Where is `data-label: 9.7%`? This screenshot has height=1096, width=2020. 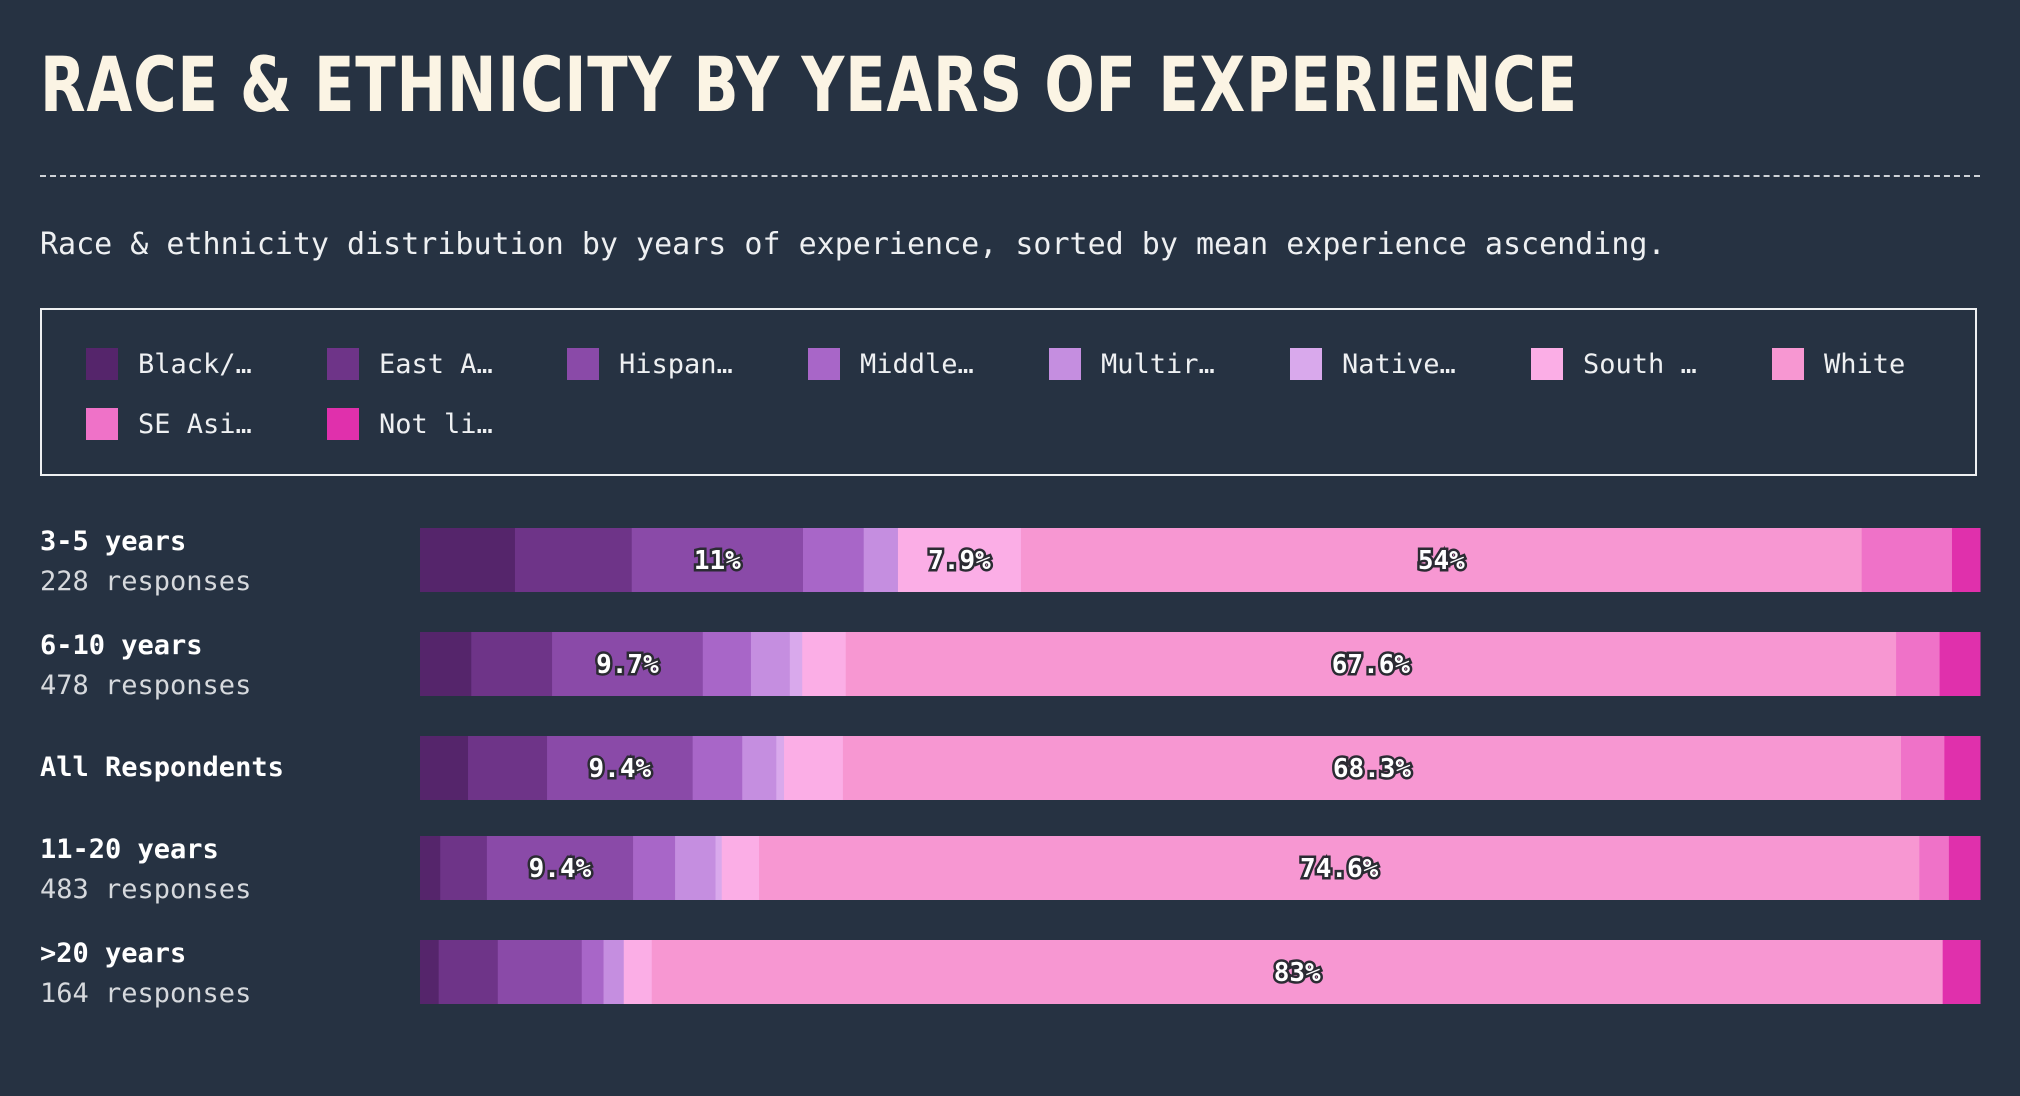
data-label: 9.7% is located at coordinates (627, 665).